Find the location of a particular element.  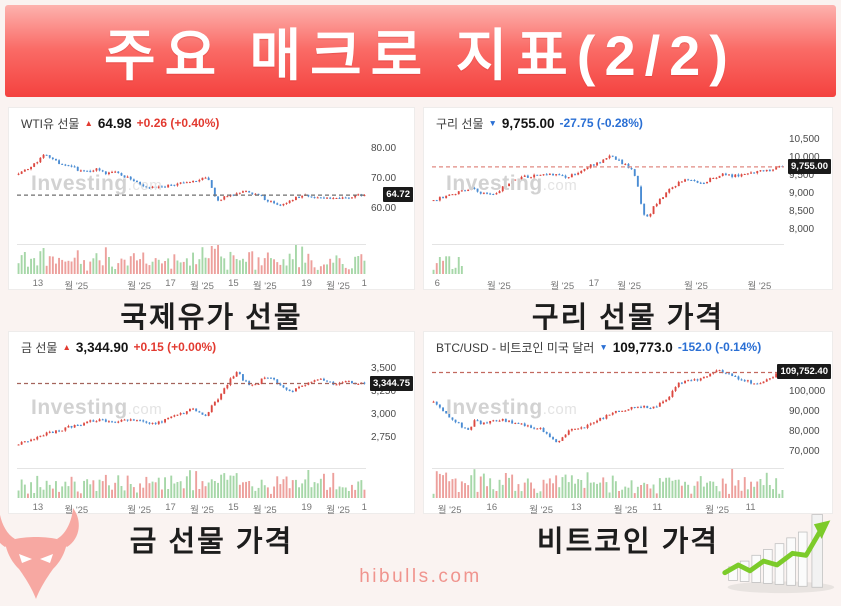

x-tick-label: 16 is located at coordinates (492, 507).